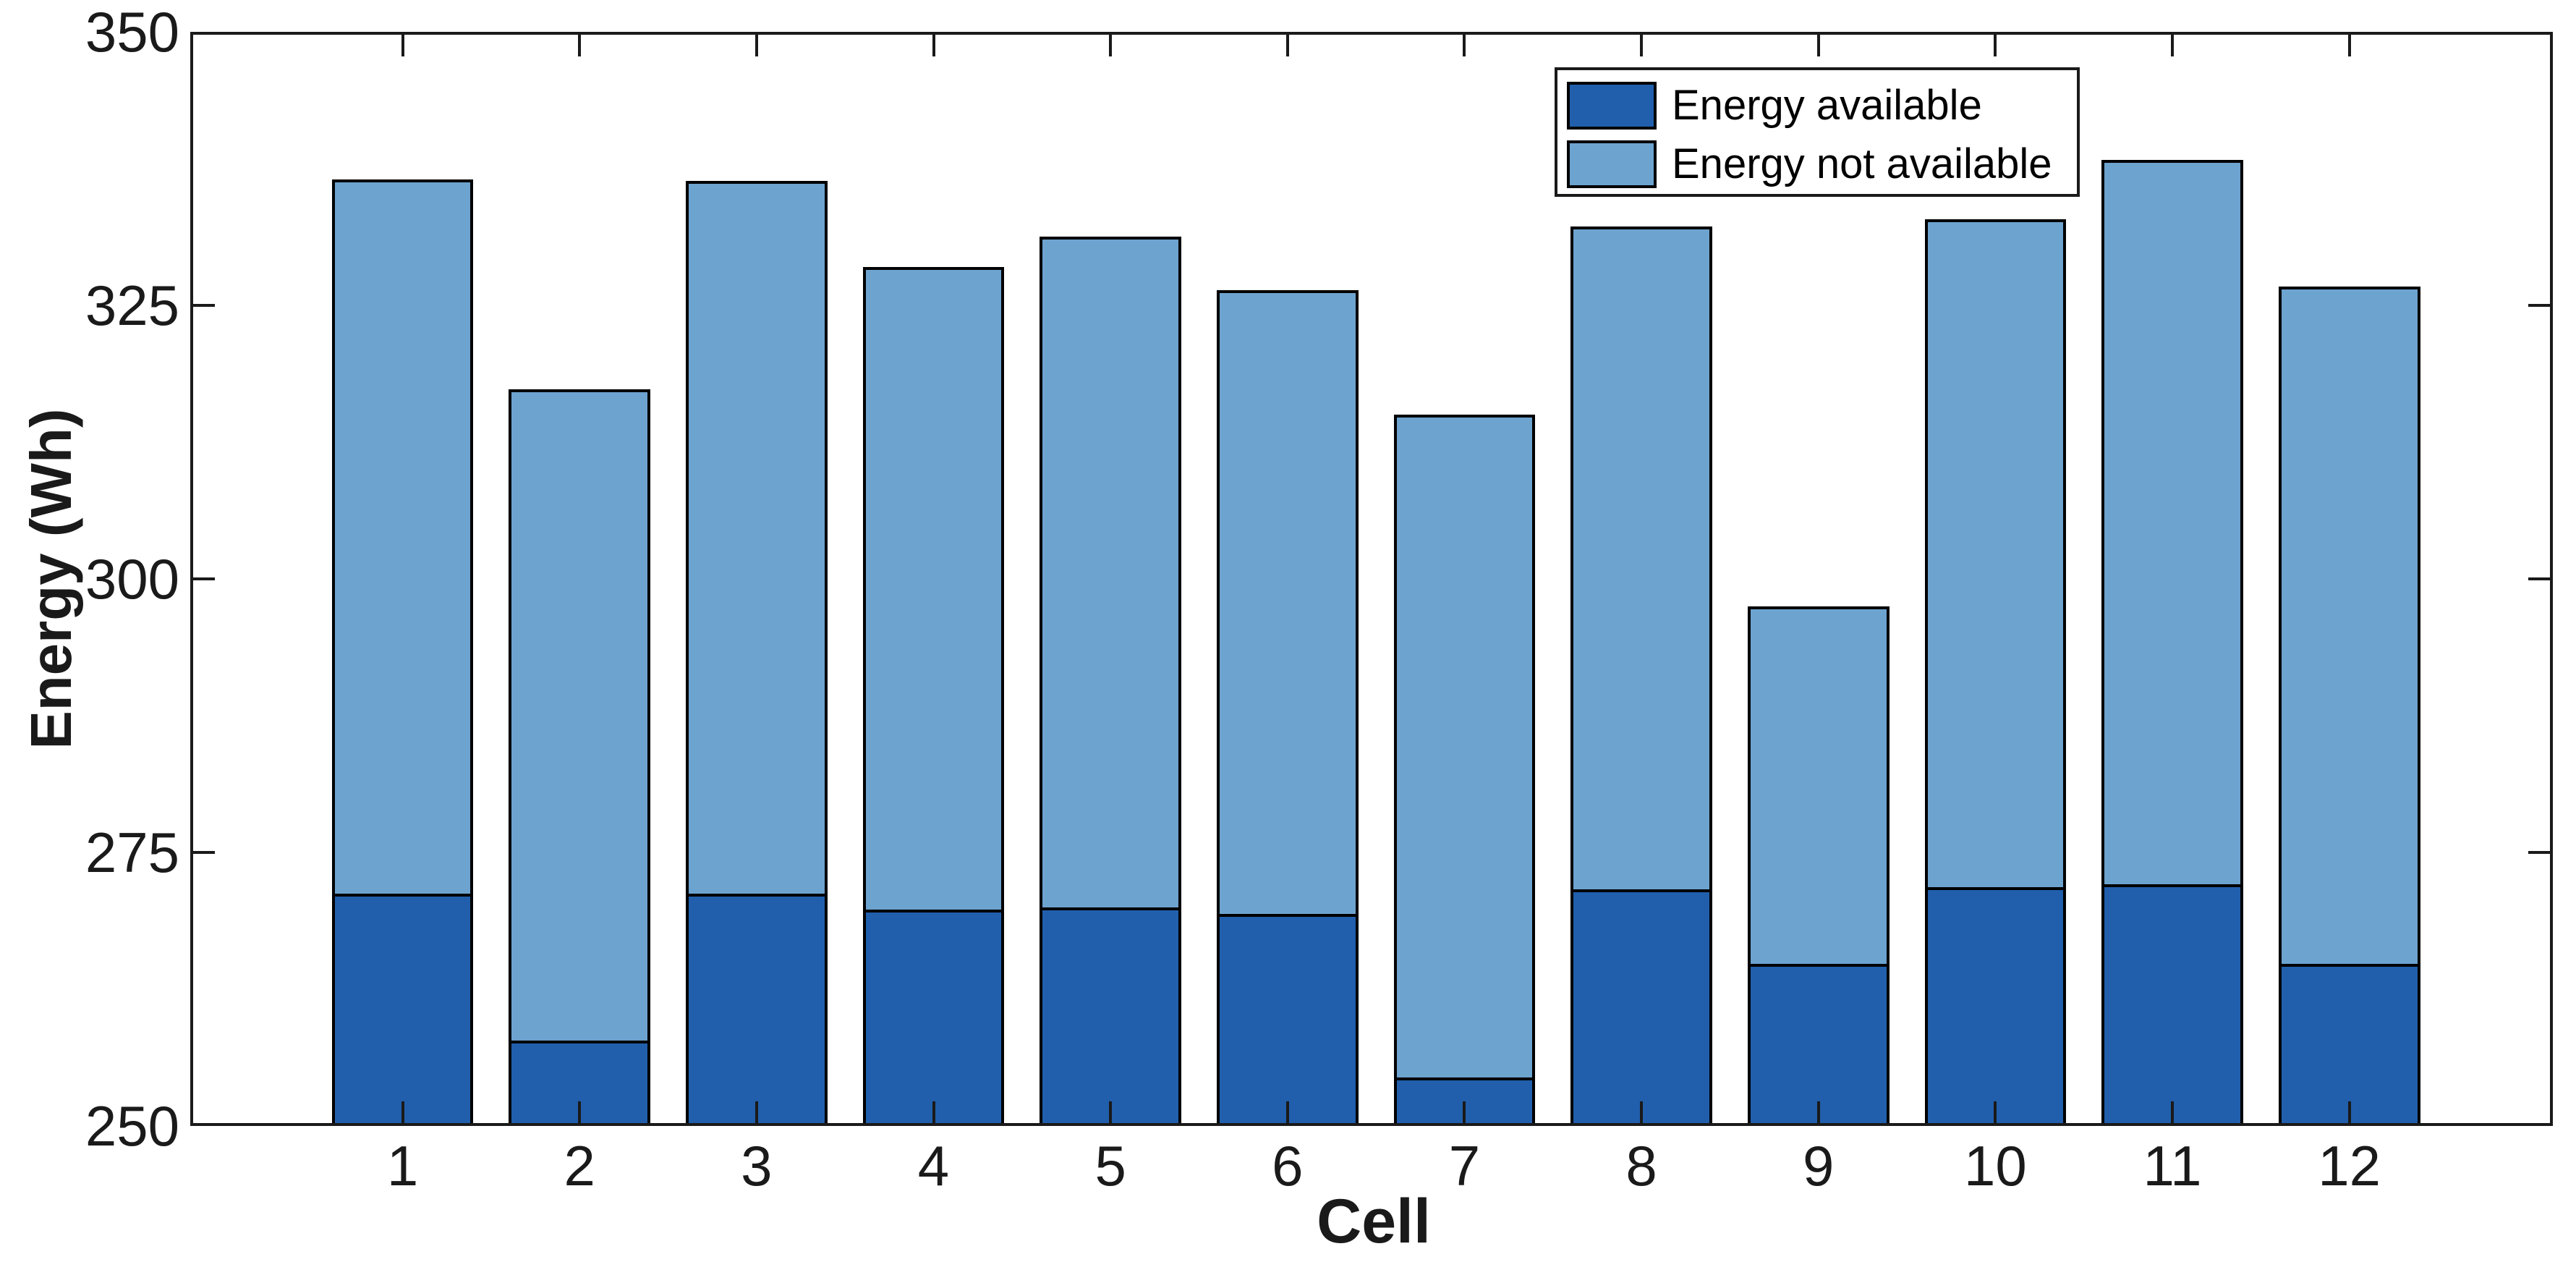 The height and width of the screenshot is (1262, 2576). I want to click on x-tick-label: 1, so click(402, 1166).